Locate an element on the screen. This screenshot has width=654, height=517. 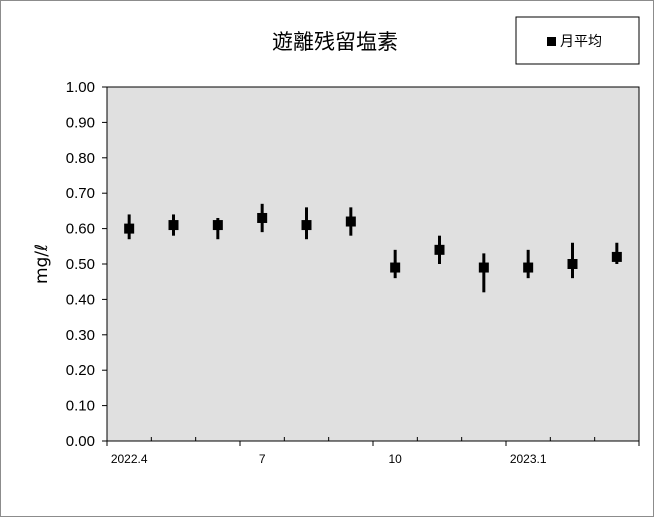
y-tick-label: 0.00 is located at coordinates (80, 441).